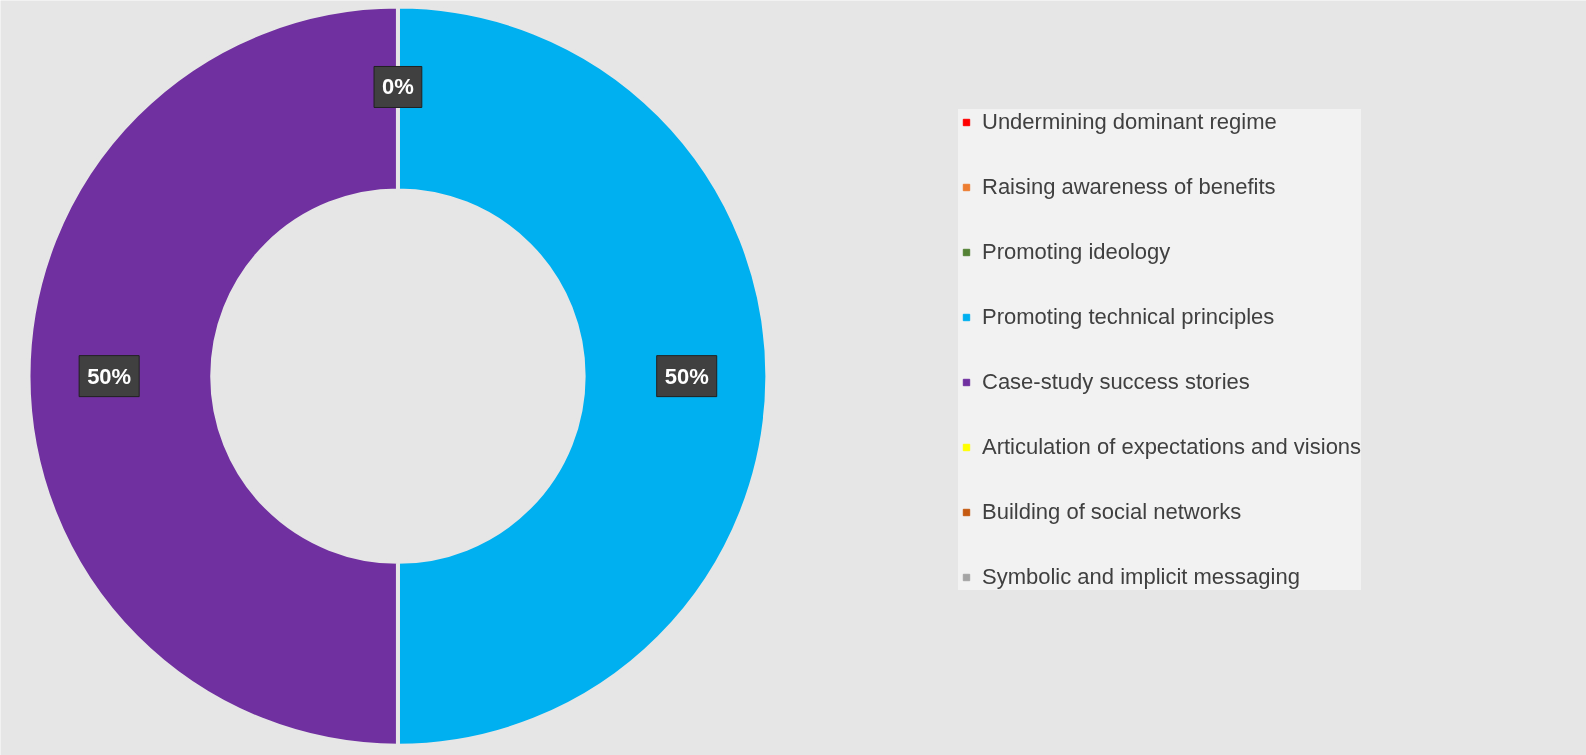  I want to click on legend-label: Case-study success stories, so click(1116, 382).